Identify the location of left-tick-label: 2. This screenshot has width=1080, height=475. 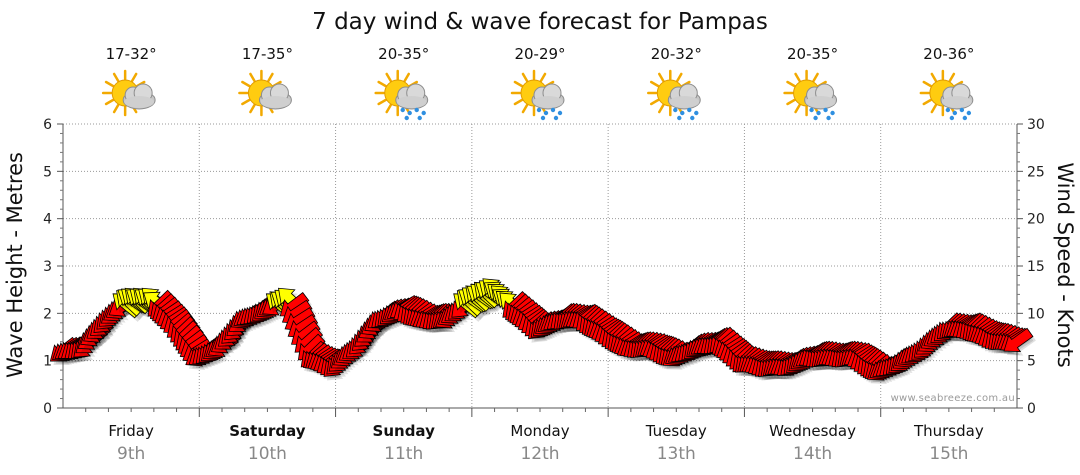
(47, 314).